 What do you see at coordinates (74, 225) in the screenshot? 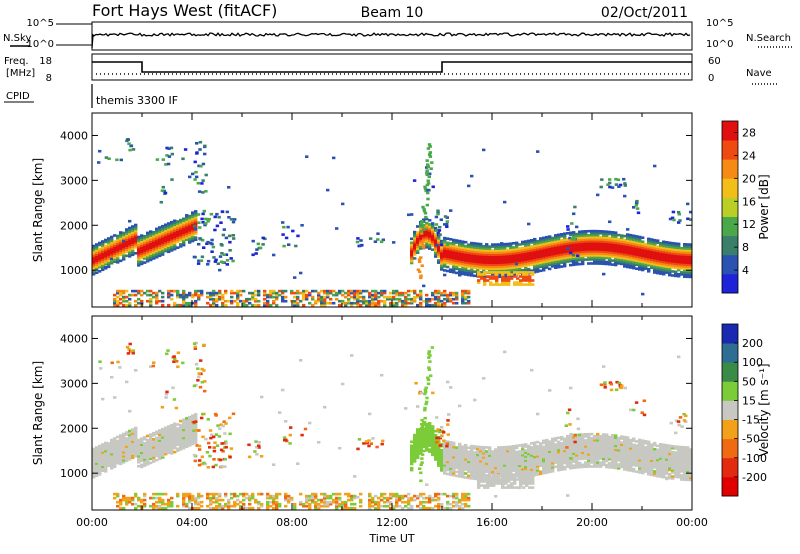
I see `power-ytick-label: 2000` at bounding box center [74, 225].